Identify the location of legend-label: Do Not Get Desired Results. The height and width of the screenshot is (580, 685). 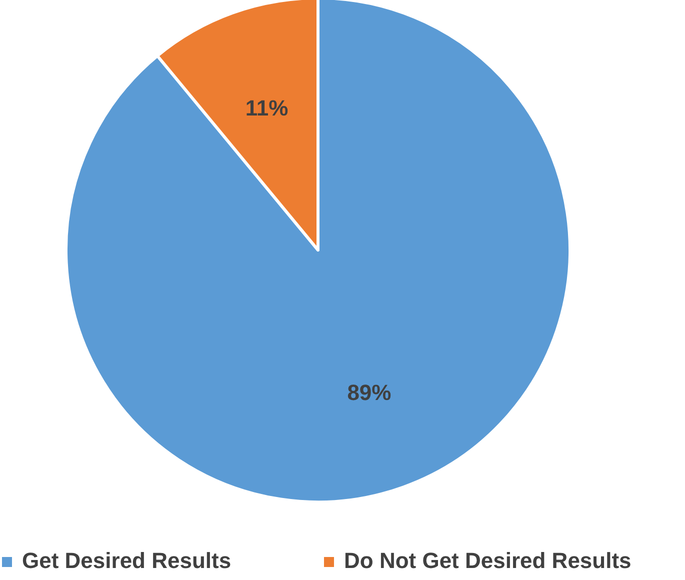
(488, 560).